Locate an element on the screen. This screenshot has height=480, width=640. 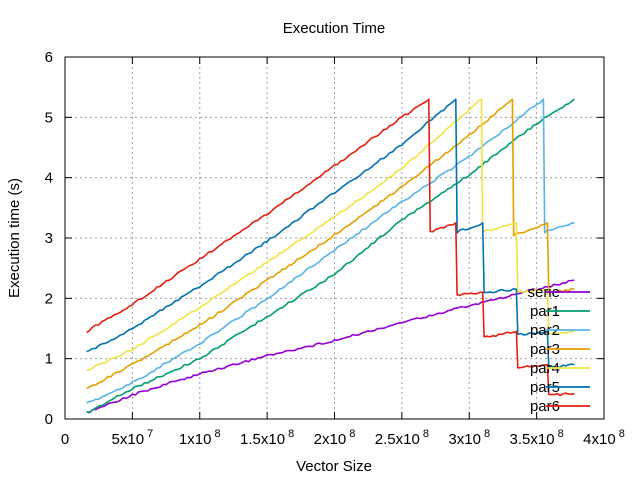
legend-label-par3: par3 is located at coordinates (545, 349).